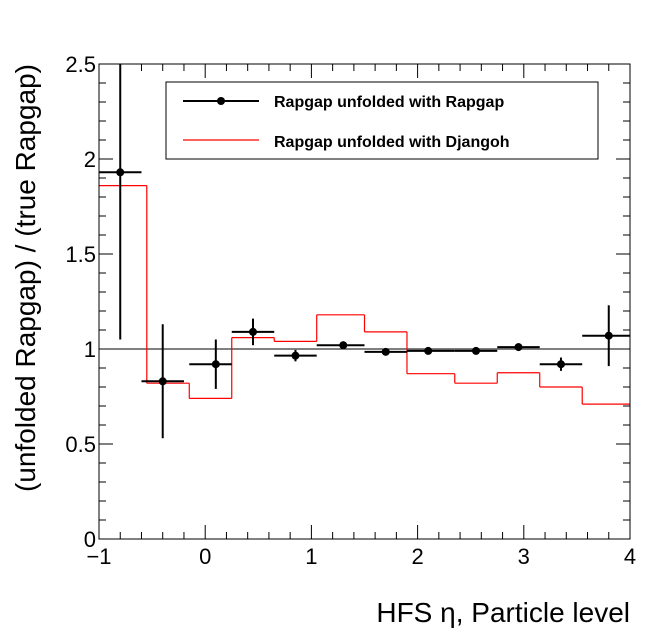 The height and width of the screenshot is (635, 664). Describe the element at coordinates (205, 556) in the screenshot. I see `x-tick-label: 0` at that location.